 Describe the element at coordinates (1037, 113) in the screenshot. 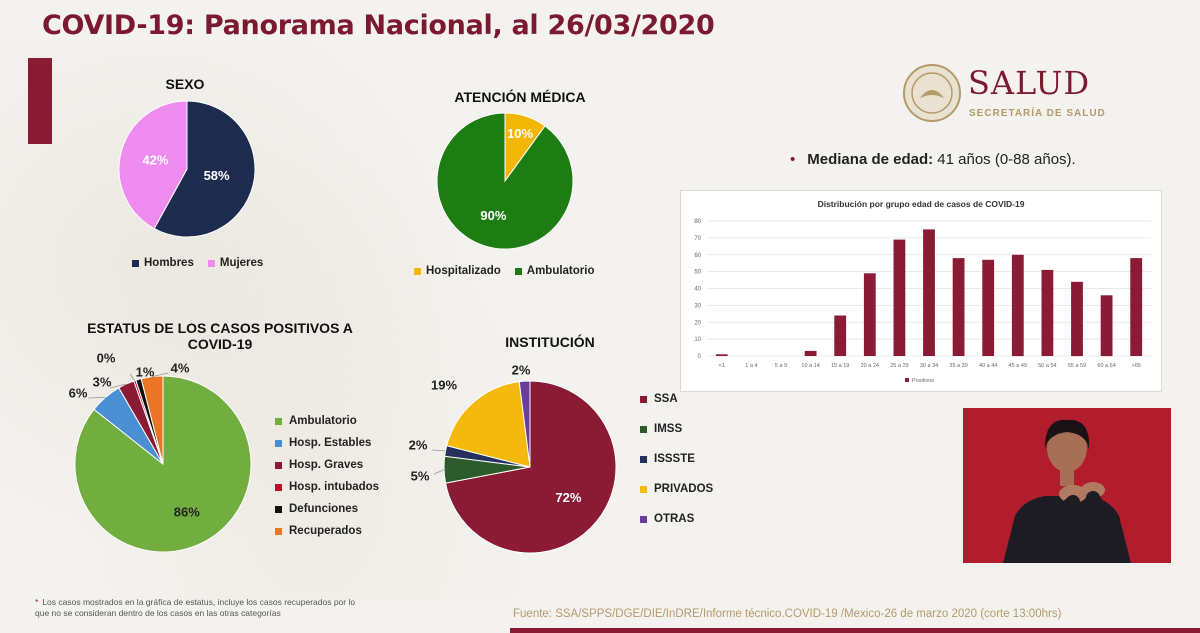

I see `logo-subtitle: SECRETARÍA DE SALUD` at that location.